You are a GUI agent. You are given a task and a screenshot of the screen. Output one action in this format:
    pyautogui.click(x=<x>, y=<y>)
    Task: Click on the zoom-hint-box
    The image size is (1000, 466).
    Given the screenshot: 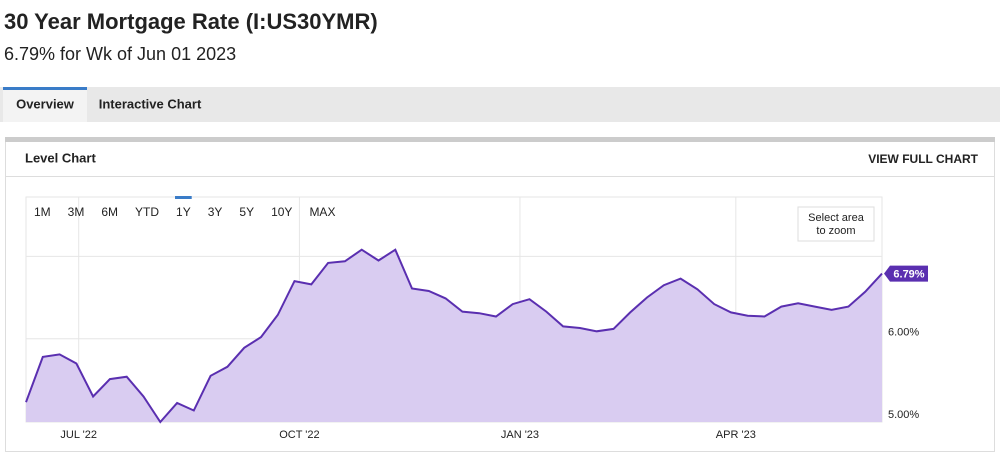 What is the action you would take?
    pyautogui.click(x=836, y=224)
    